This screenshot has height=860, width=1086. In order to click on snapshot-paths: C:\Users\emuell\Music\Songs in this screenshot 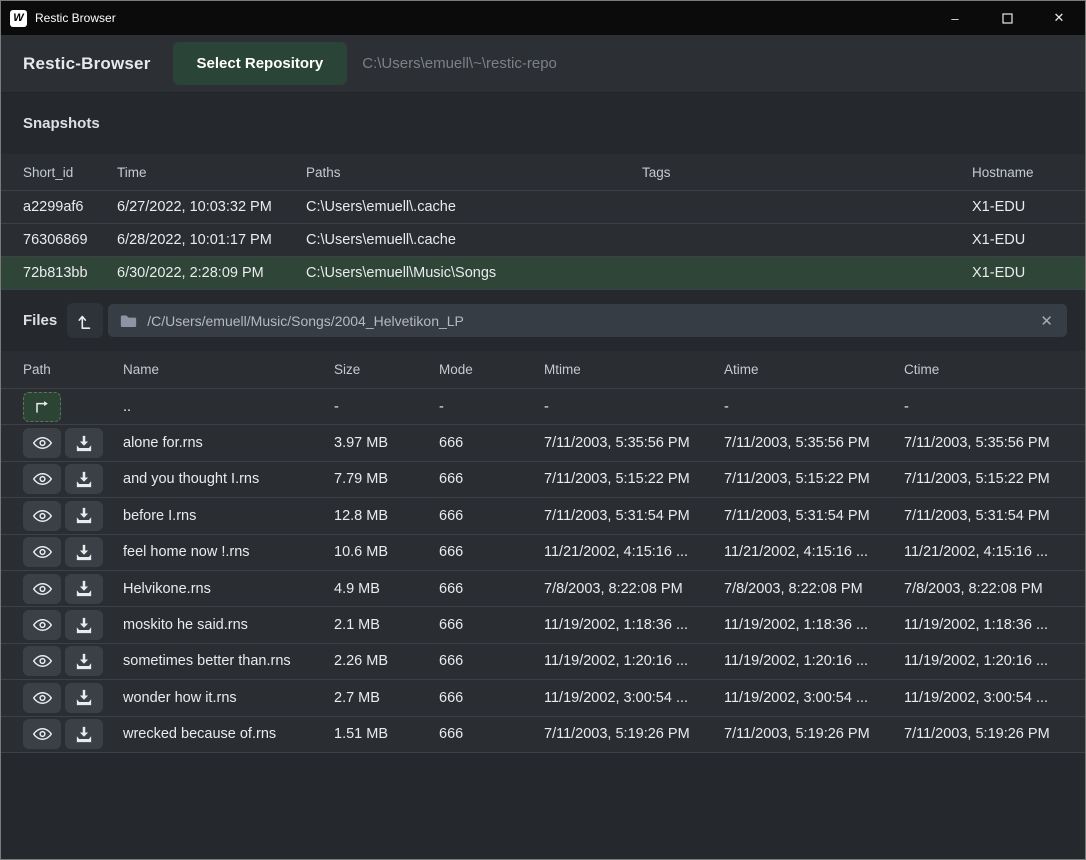, I will do `click(401, 273)`.